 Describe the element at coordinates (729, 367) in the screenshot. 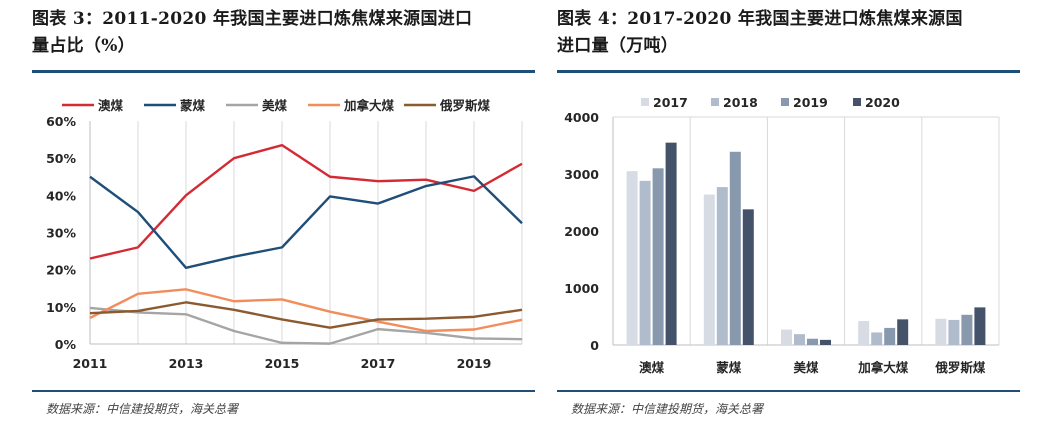

I see `bar-chart-category-label: 蒙煤` at that location.